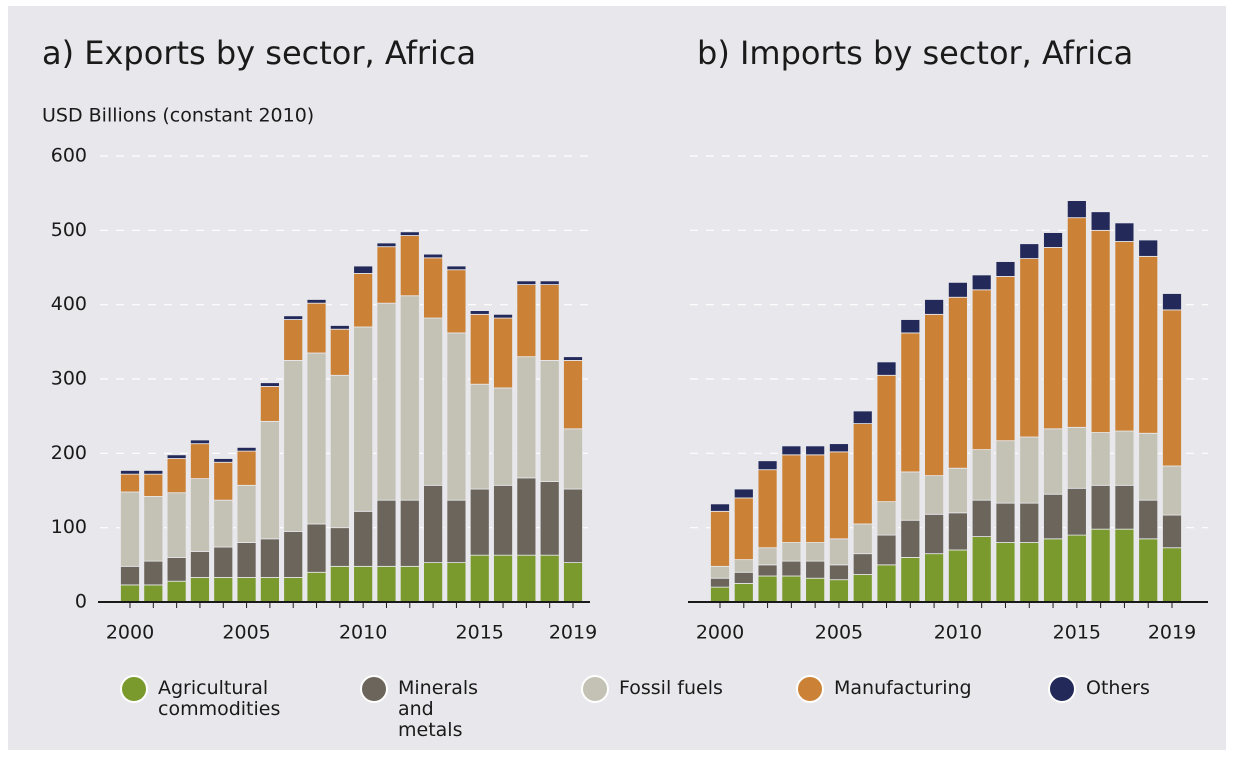 The height and width of the screenshot is (758, 1234). What do you see at coordinates (903, 688) in the screenshot?
I see `legend-label: Manufacturing` at bounding box center [903, 688].